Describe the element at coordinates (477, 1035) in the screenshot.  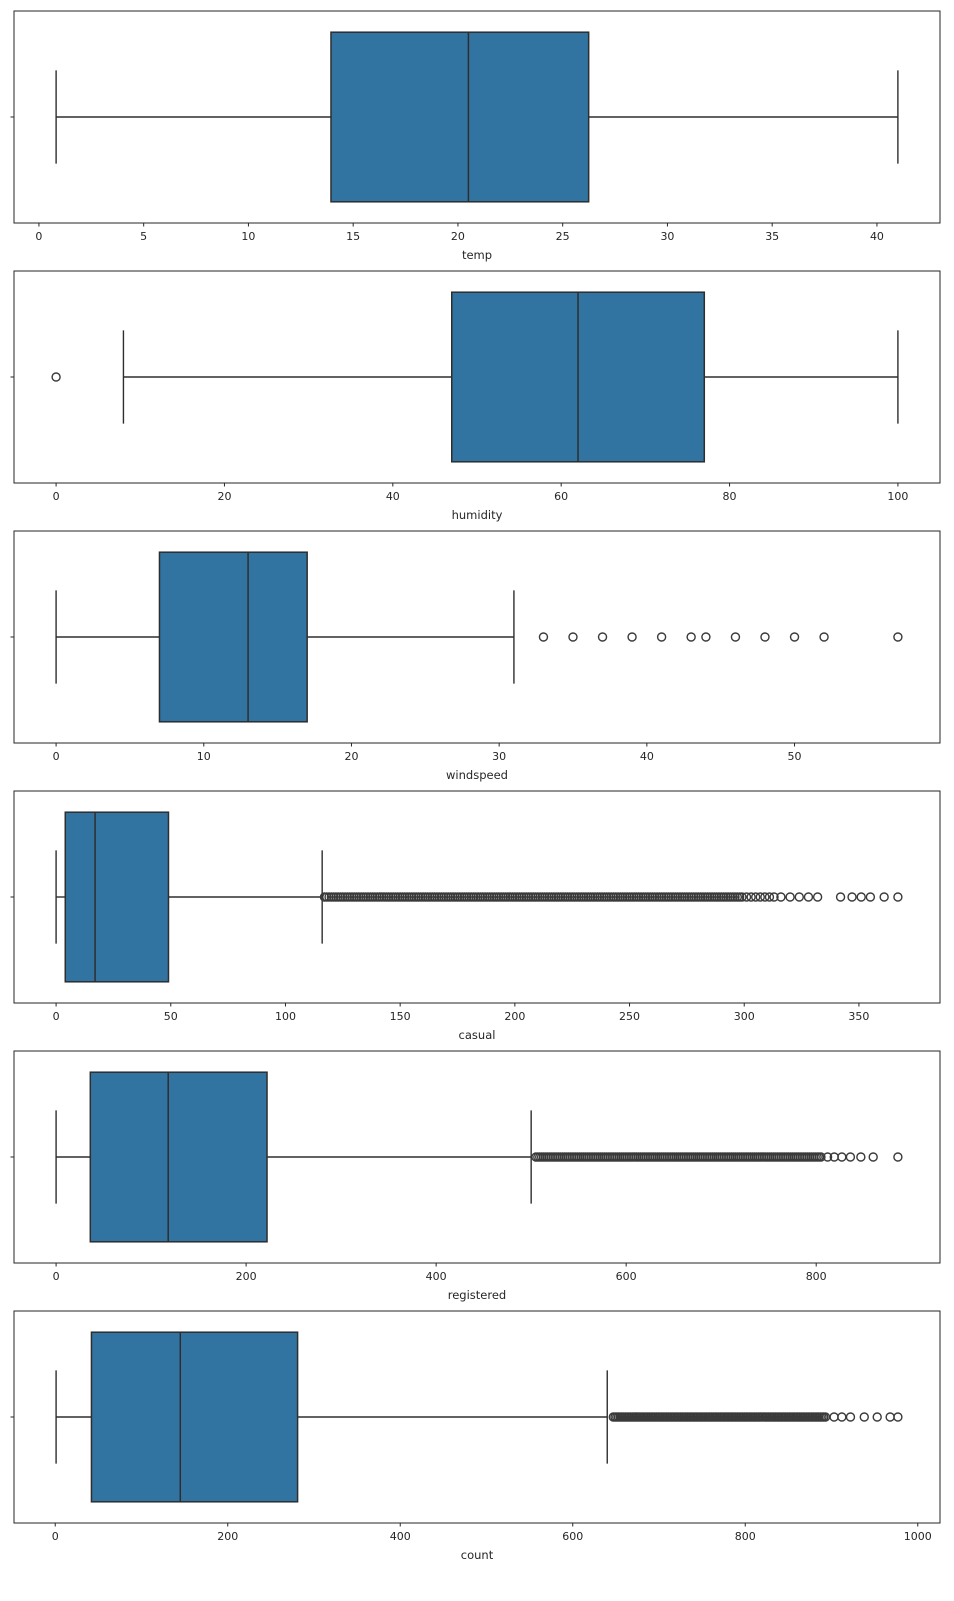
I see `x-axis-label: casual` at that location.